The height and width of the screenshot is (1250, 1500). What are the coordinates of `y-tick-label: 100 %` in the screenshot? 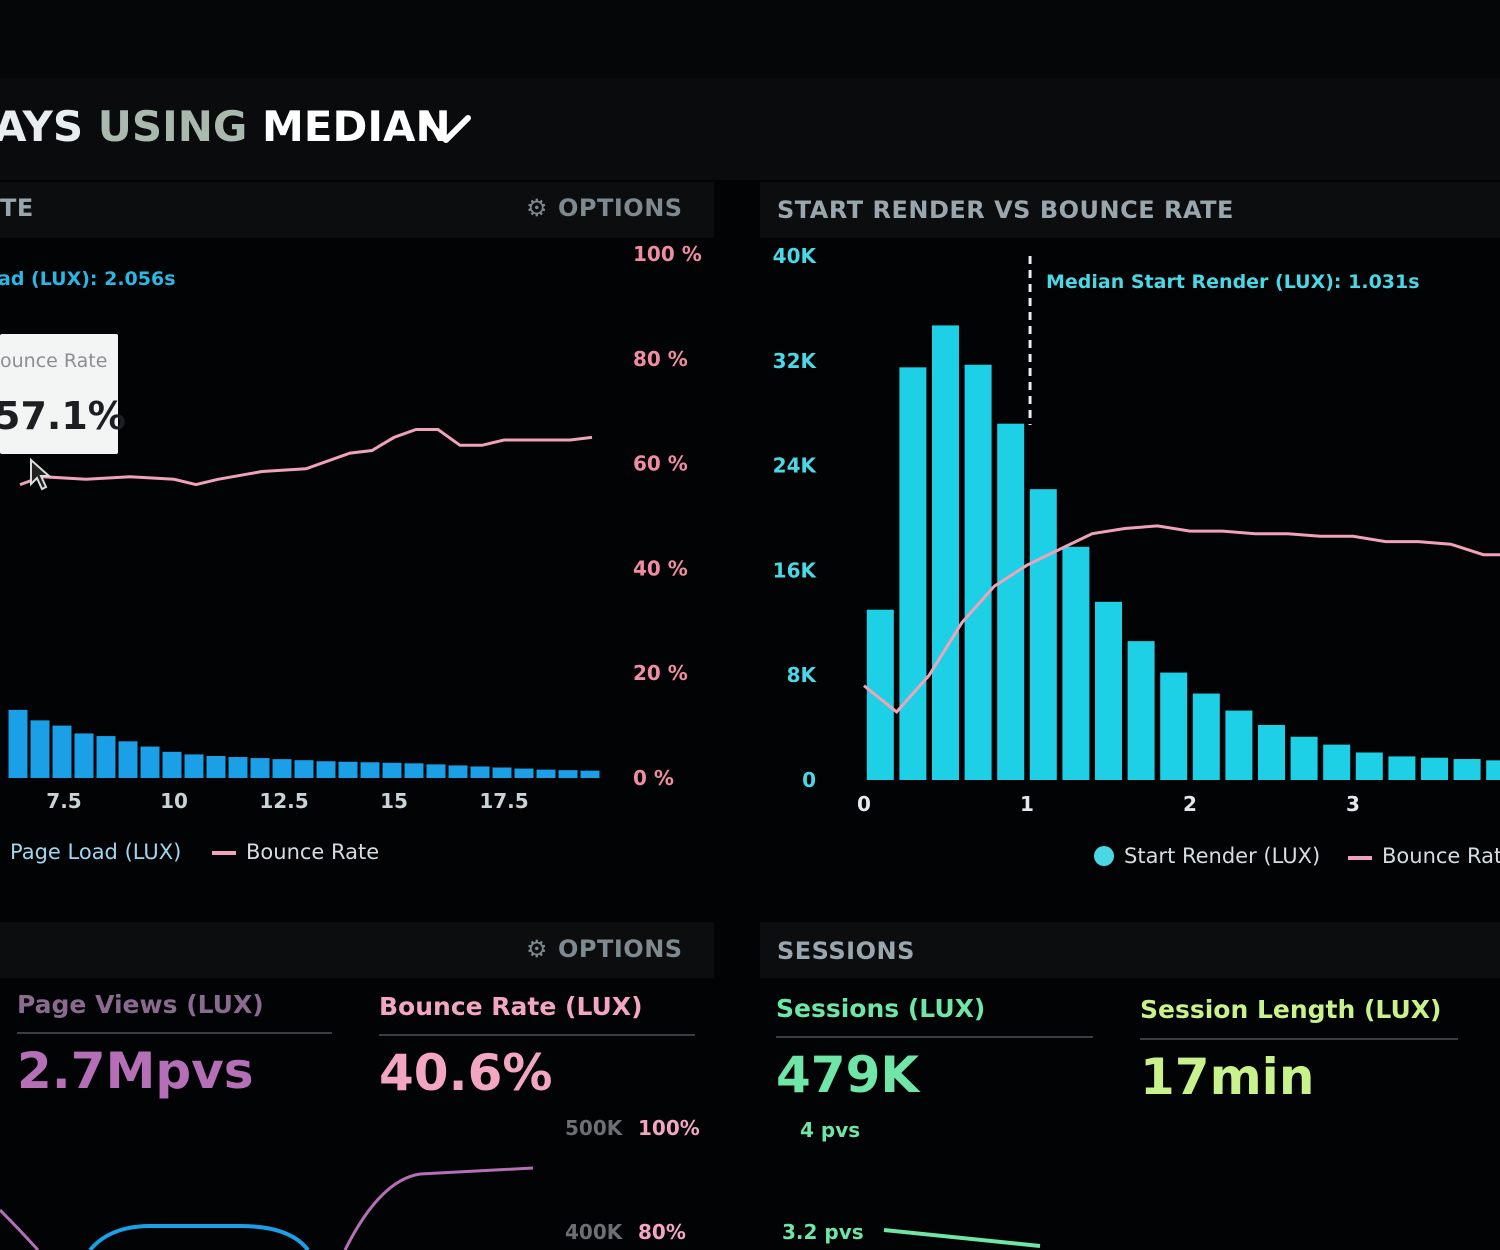 It's located at (667, 254).